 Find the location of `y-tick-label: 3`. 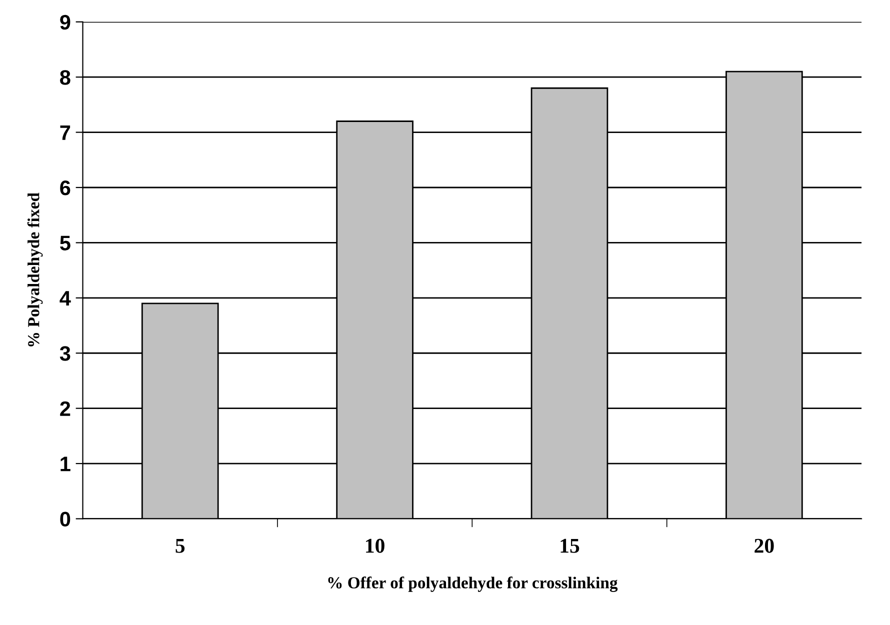

y-tick-label: 3 is located at coordinates (65, 353).